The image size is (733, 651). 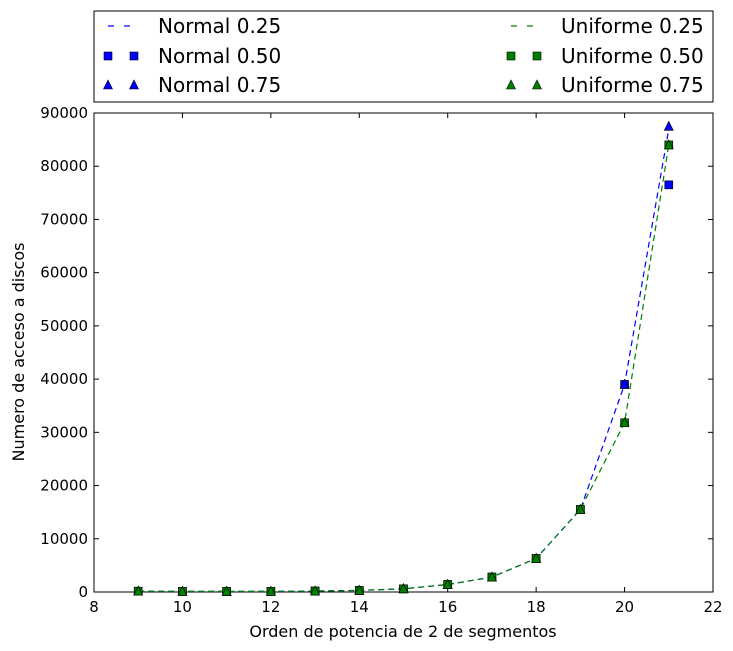 I want to click on y-tick-label: 90000, so click(x=64, y=113).